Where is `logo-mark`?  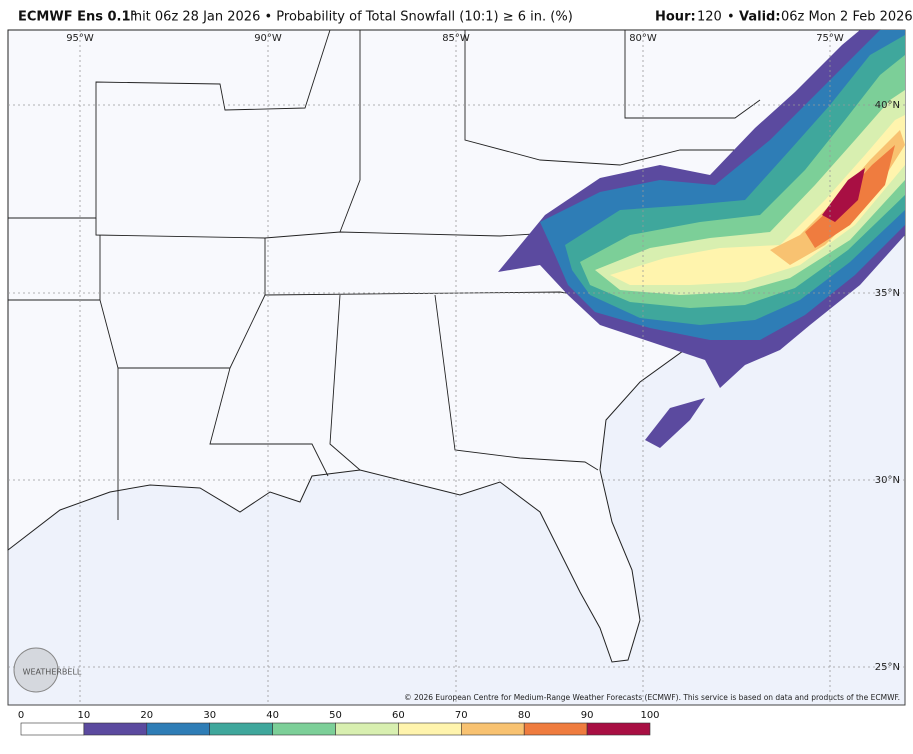
logo-mark is located at coordinates (36, 670).